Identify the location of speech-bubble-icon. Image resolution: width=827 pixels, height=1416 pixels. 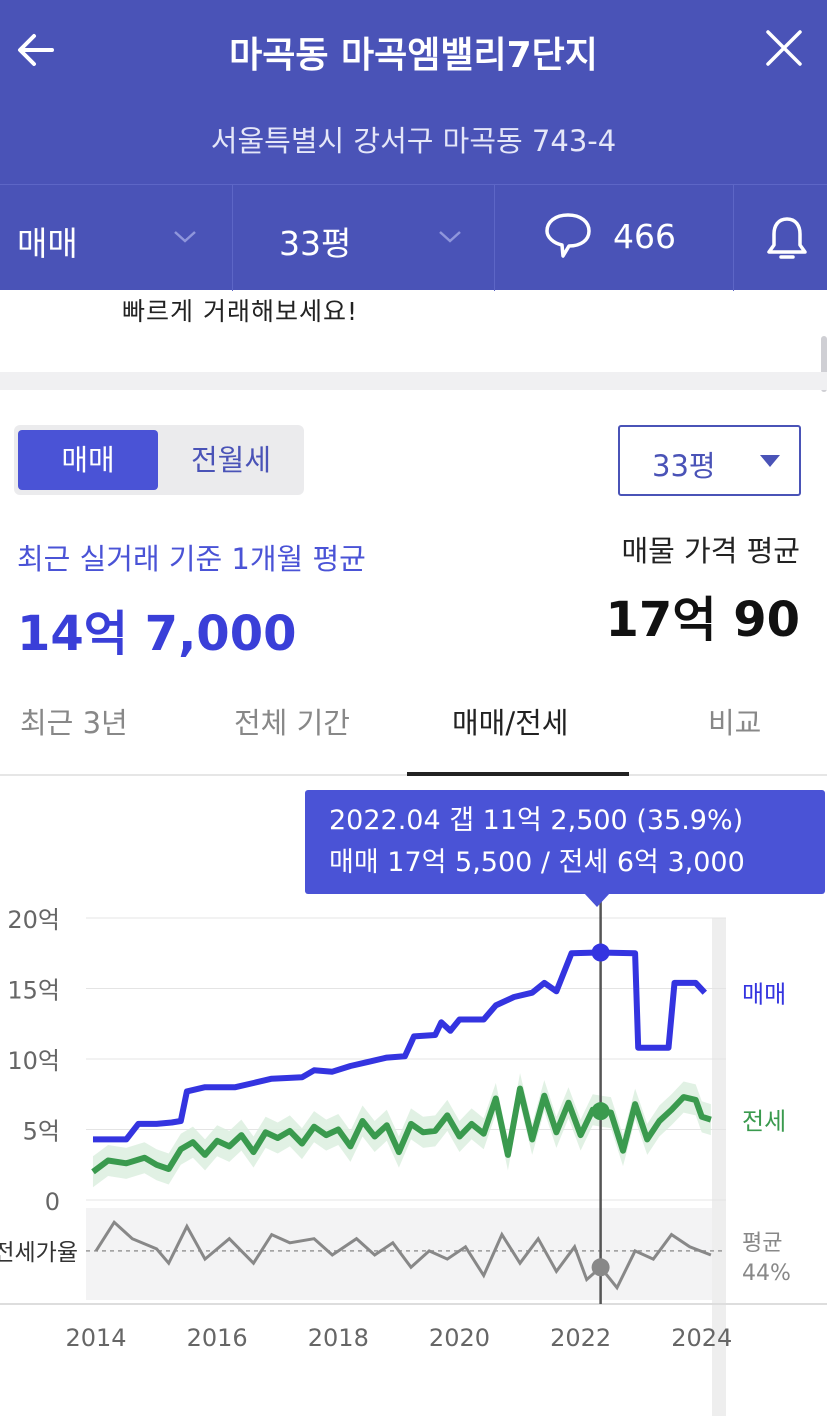
(568, 235).